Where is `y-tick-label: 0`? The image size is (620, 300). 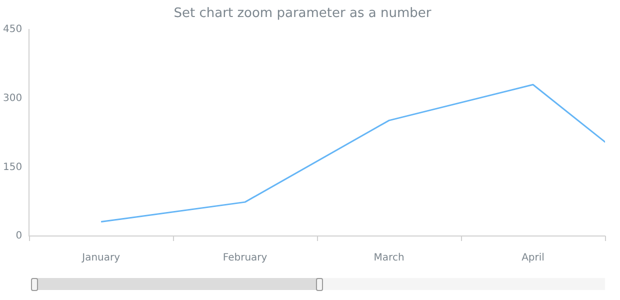 y-tick-label: 0 is located at coordinates (19, 236).